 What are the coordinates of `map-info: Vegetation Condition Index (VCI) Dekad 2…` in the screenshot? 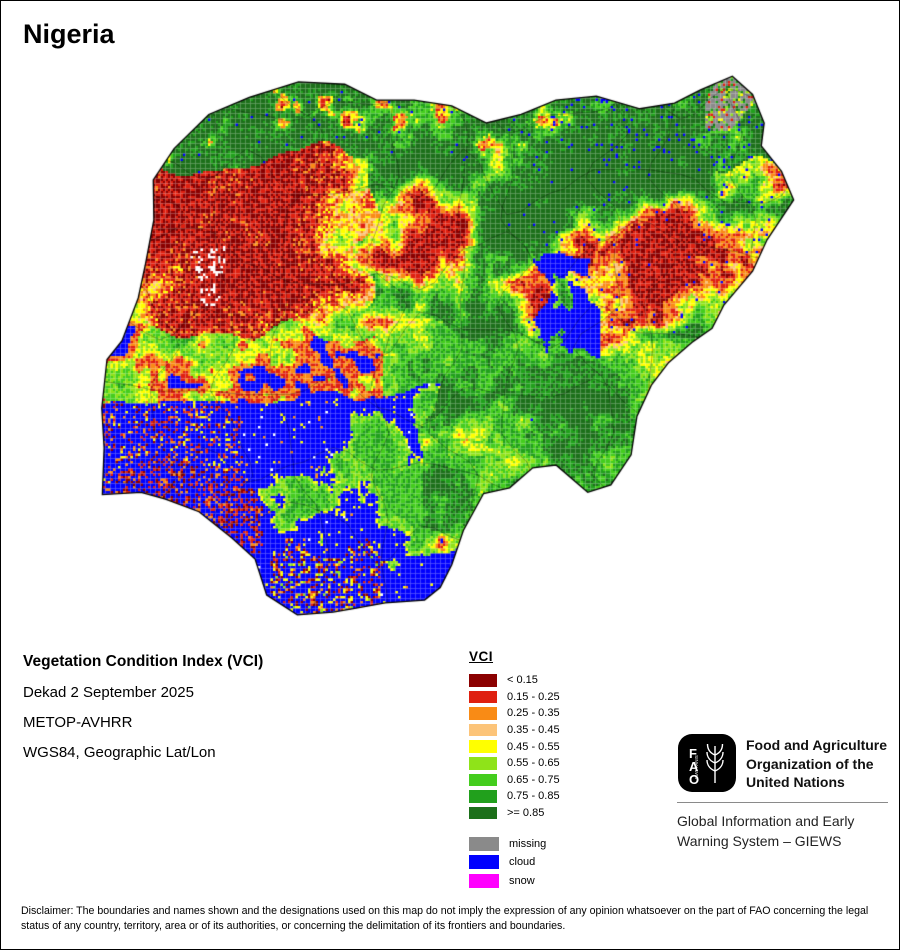 It's located at (143, 707).